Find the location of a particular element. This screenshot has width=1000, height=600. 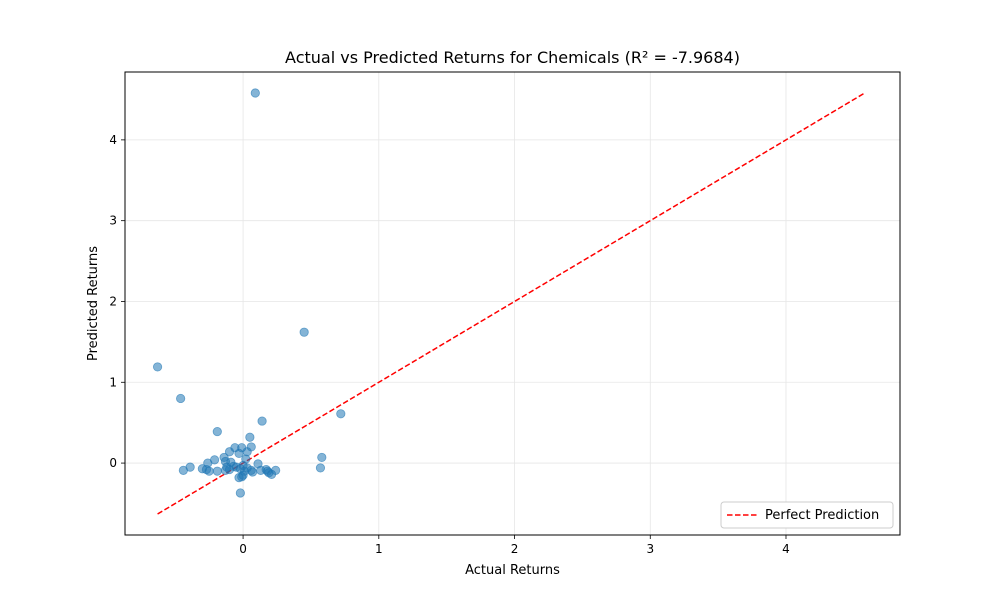

y-axis-label: Predicted Returns is located at coordinates (93, 303).